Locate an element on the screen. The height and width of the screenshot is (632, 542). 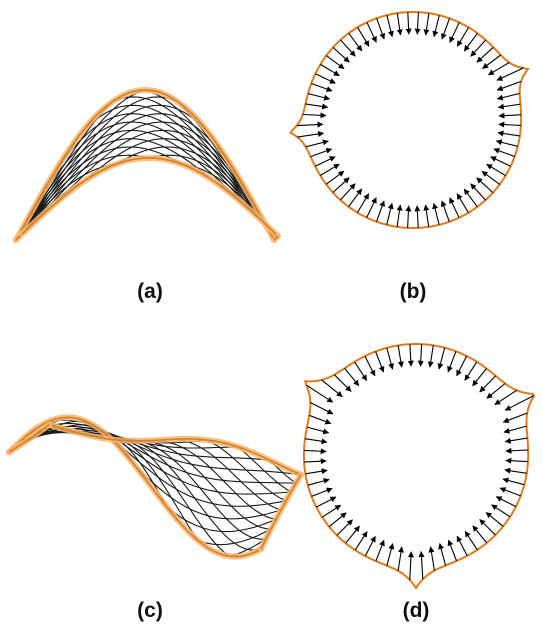
surface-c-edge-halo is located at coordinates (175, 449).